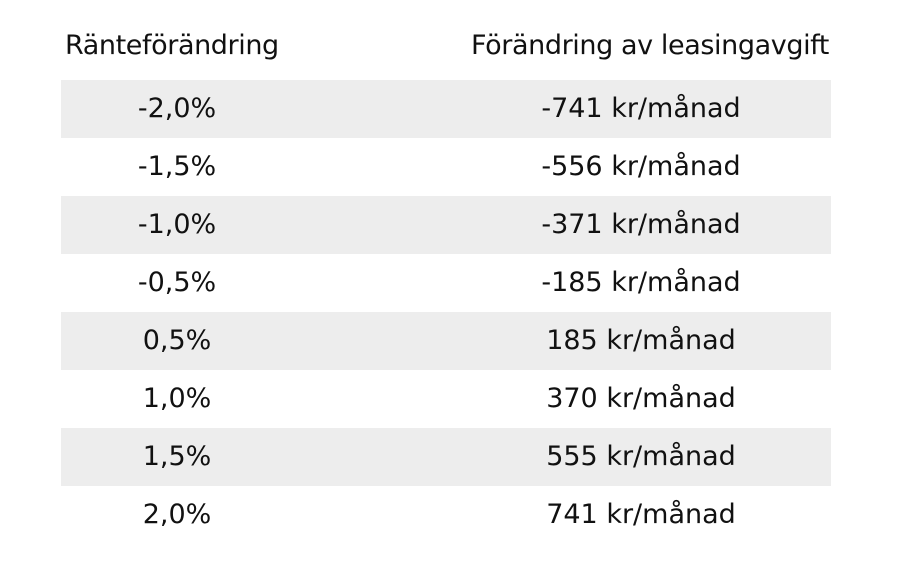 Image resolution: width=912 pixels, height=562 pixels. I want to click on rate-cell: -1,0%, so click(177, 224).